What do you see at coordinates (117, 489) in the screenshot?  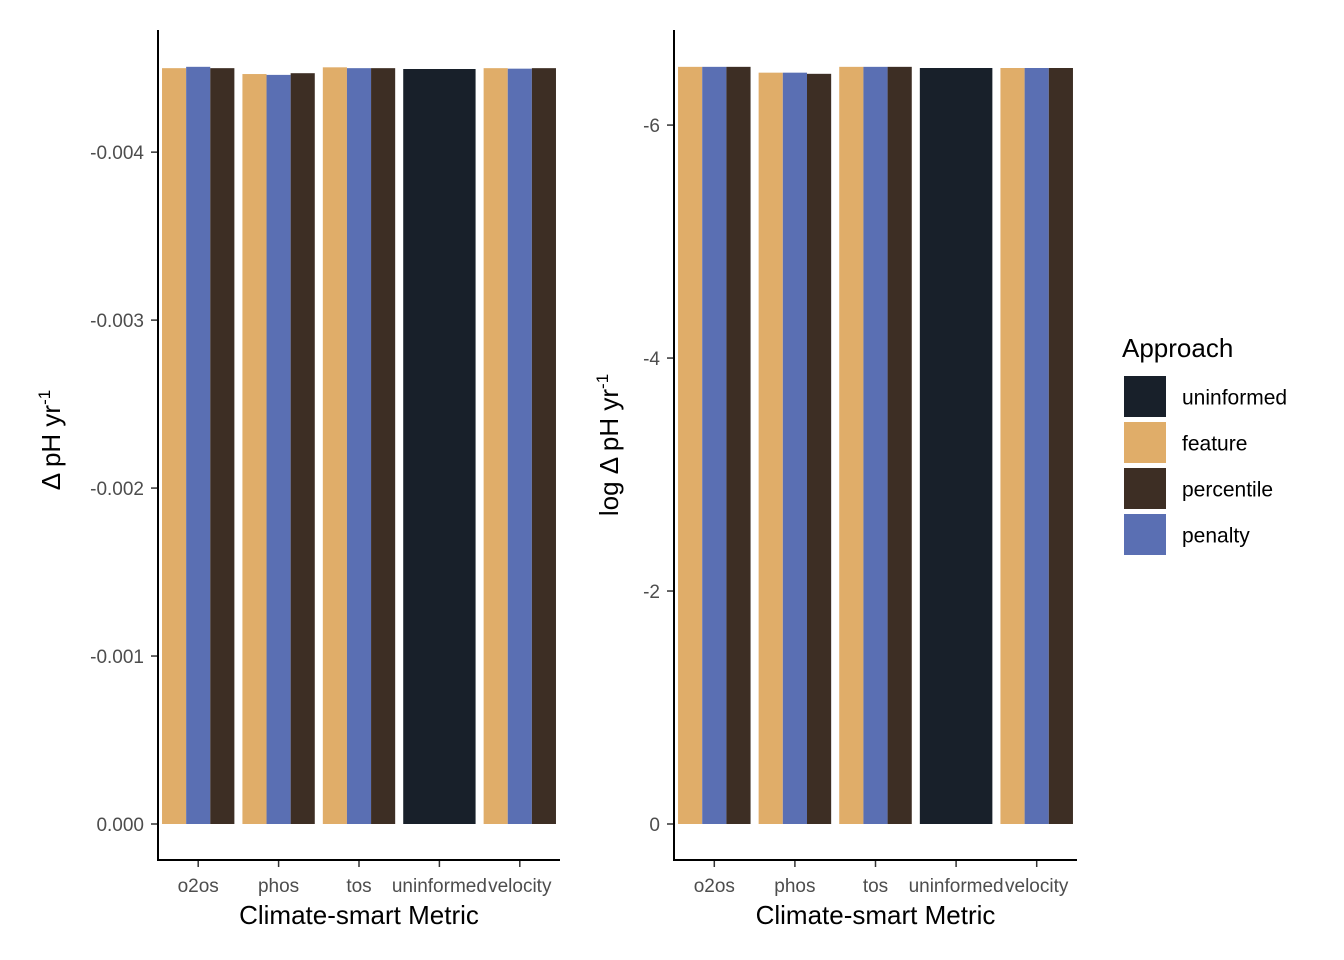 I see `y-tick-label: -0.002` at bounding box center [117, 489].